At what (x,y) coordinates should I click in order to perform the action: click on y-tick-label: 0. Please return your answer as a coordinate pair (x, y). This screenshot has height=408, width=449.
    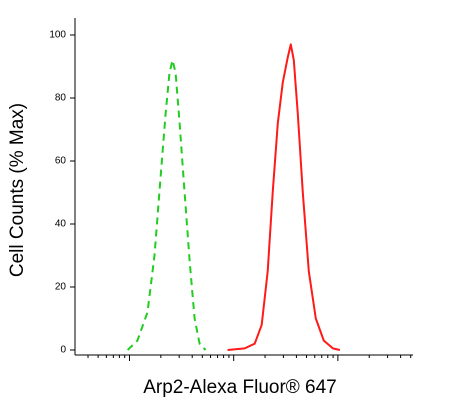
    Looking at the image, I should click on (63, 350).